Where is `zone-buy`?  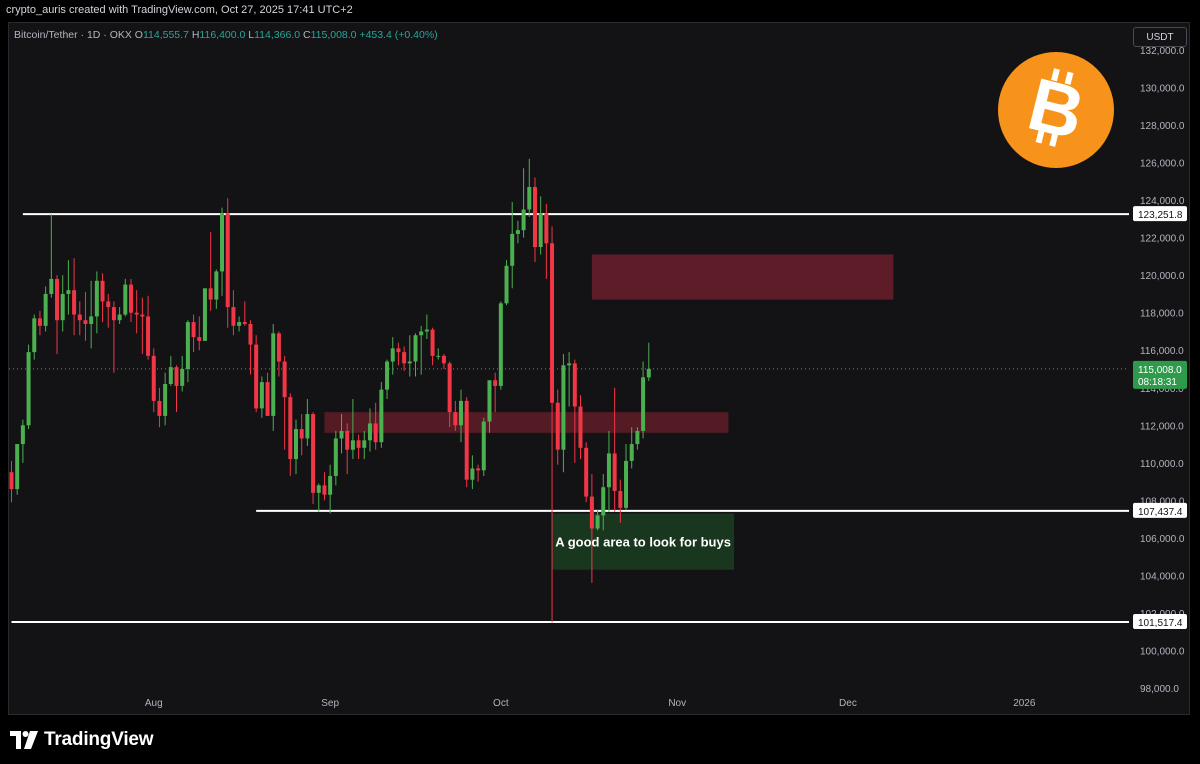
zone-buy is located at coordinates (643, 541).